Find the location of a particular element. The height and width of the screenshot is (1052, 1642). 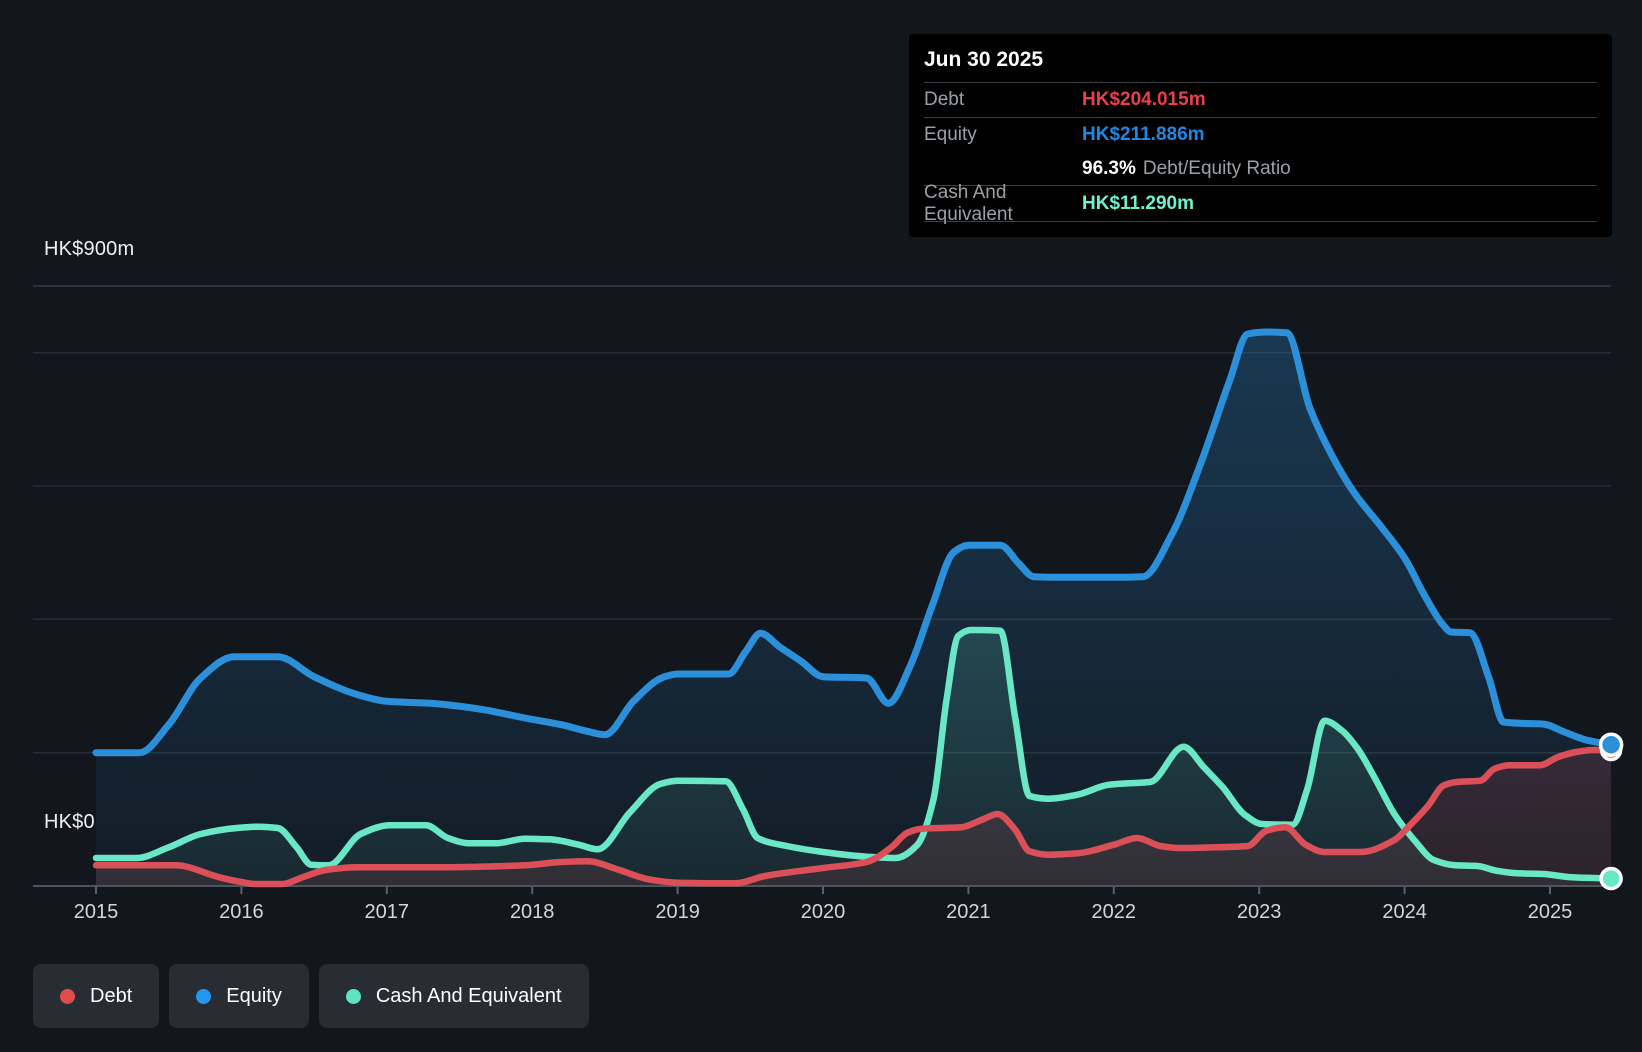

x-axis-year-label-2023: 2023 is located at coordinates (1259, 912).